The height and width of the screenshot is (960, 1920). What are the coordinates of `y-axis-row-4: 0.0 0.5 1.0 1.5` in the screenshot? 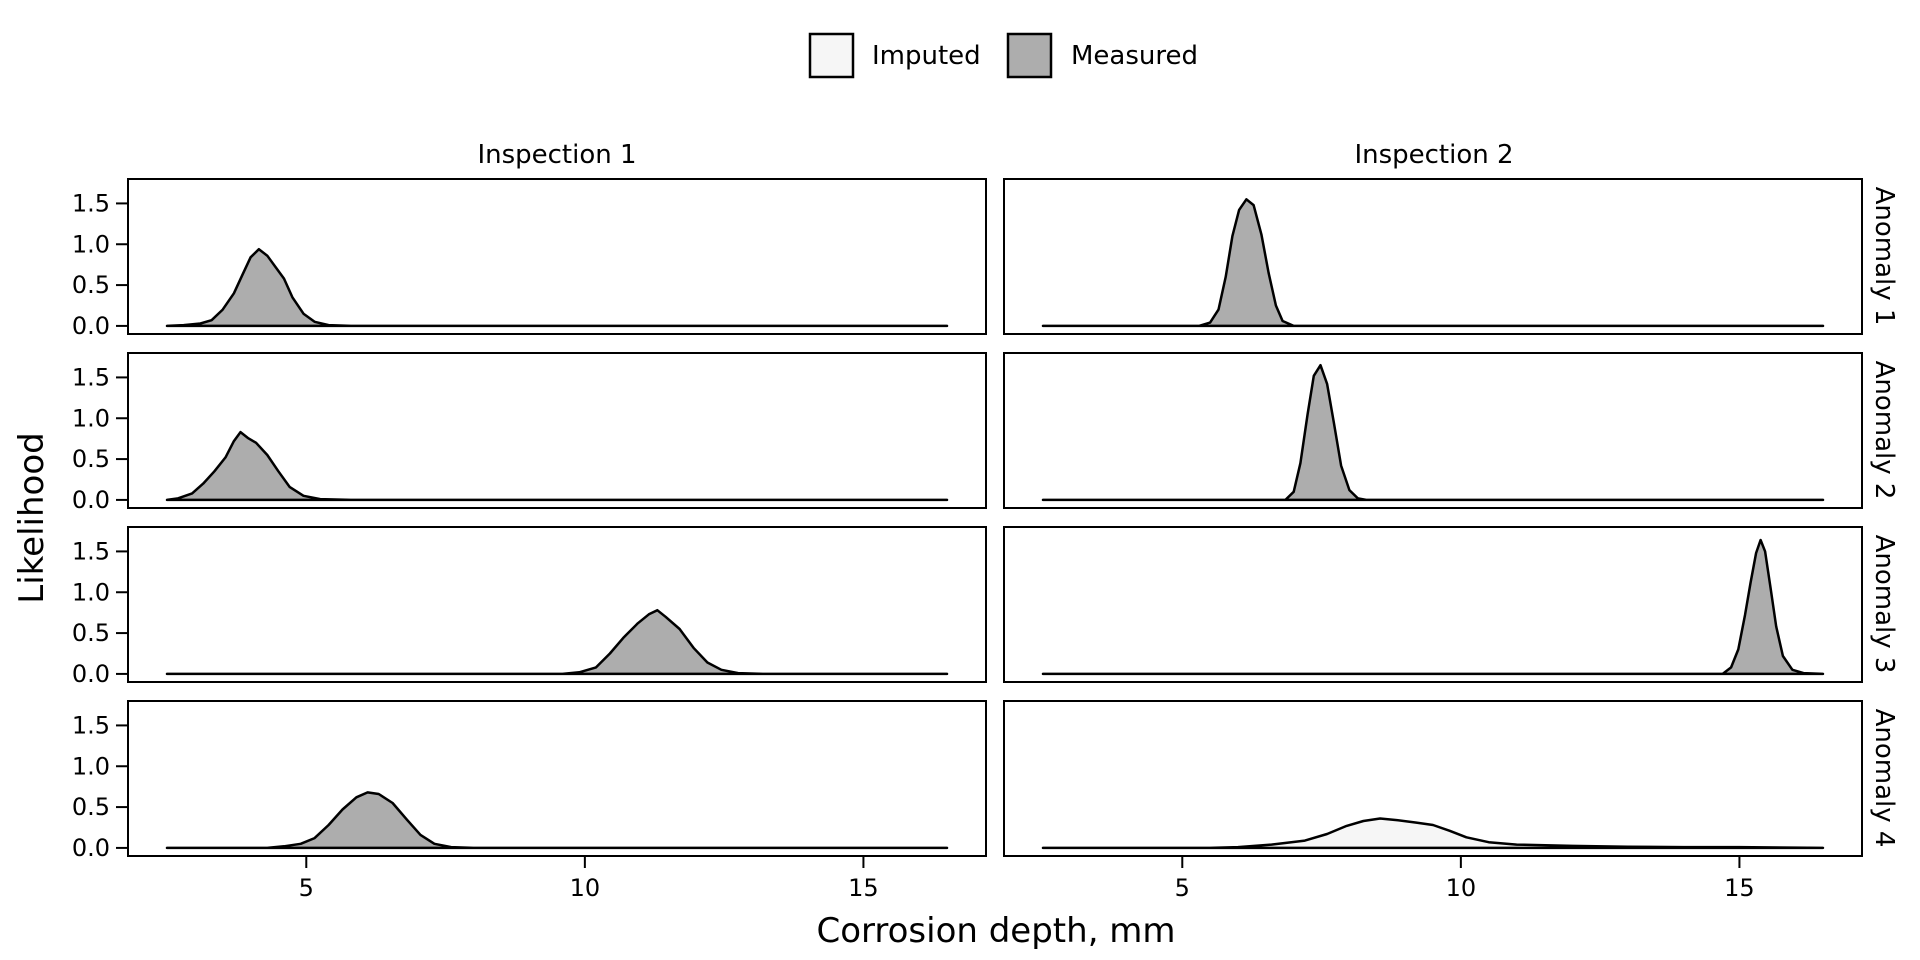 It's located at (100, 786).